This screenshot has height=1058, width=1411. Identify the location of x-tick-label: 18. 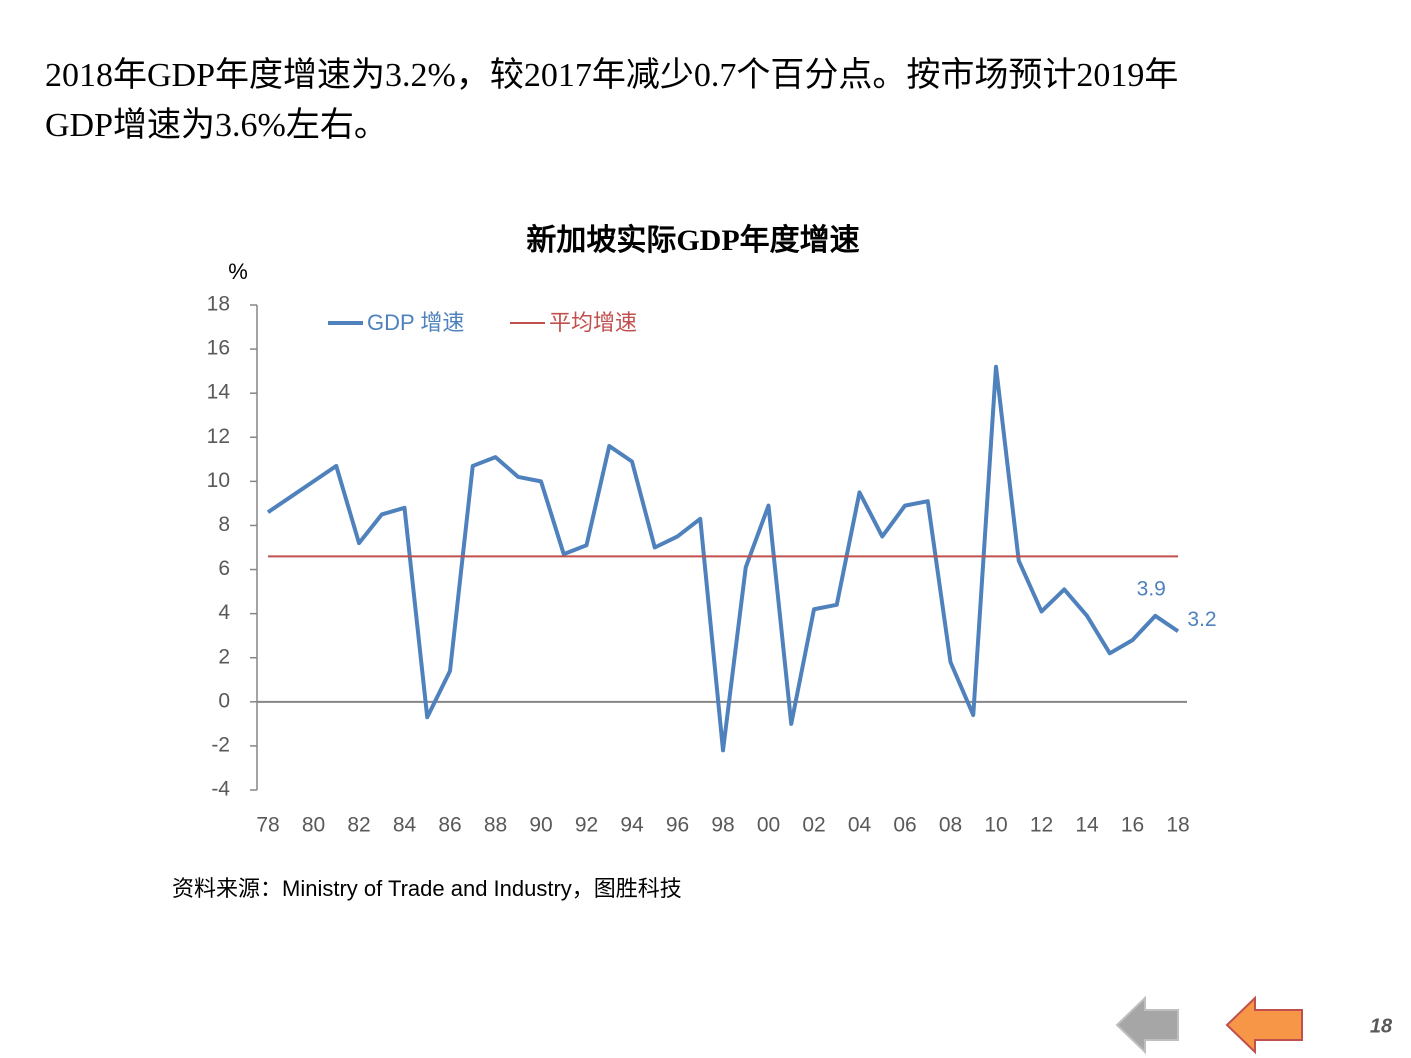
(1177, 825).